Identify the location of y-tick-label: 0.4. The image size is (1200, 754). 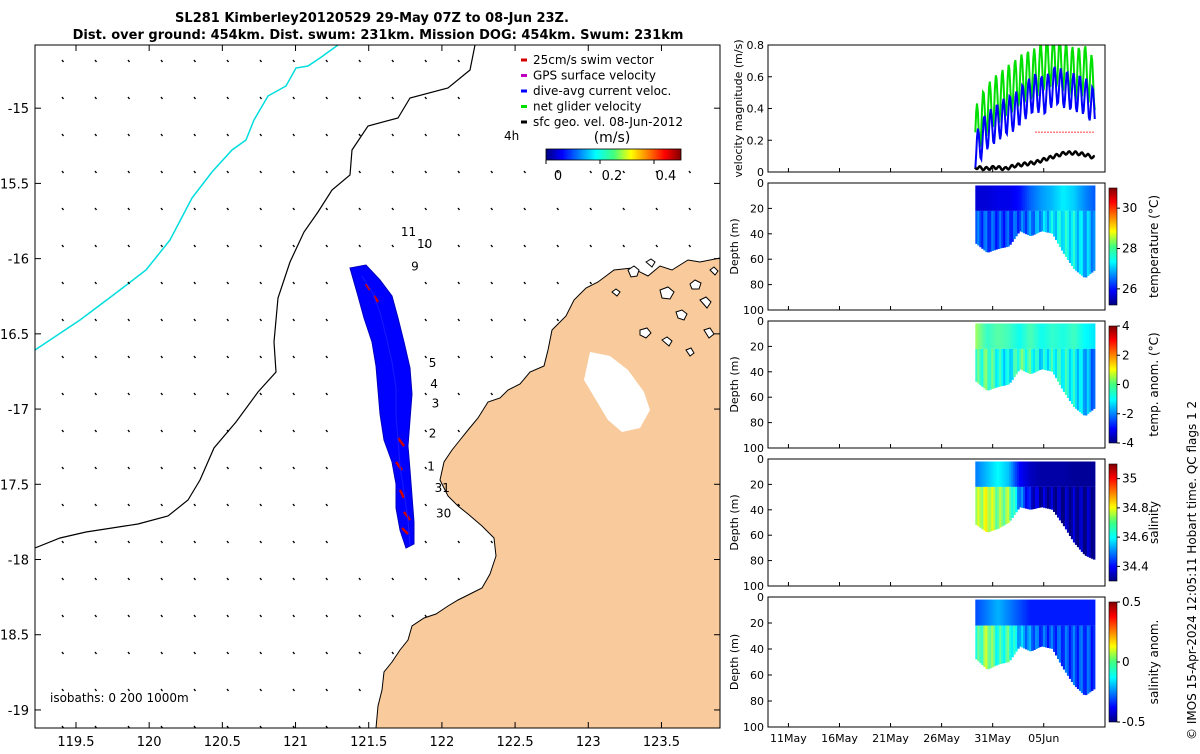
(756, 109).